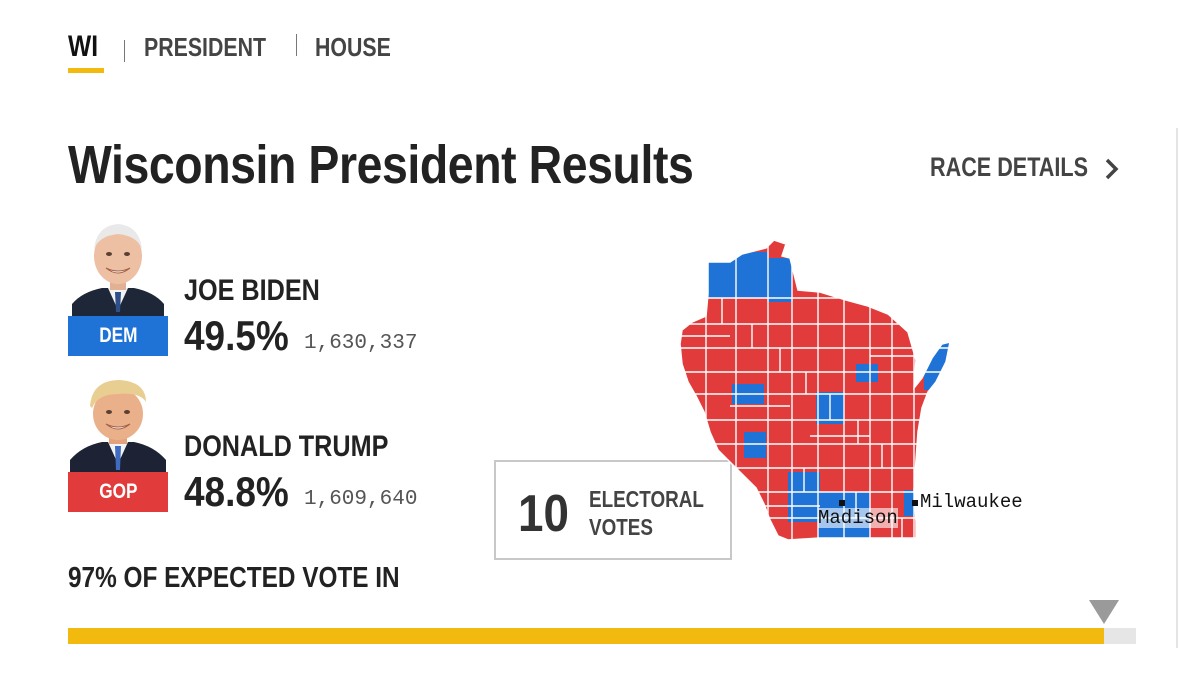 The height and width of the screenshot is (684, 1188). I want to click on county-results-map: Madison Milwaukee, so click(865, 391).